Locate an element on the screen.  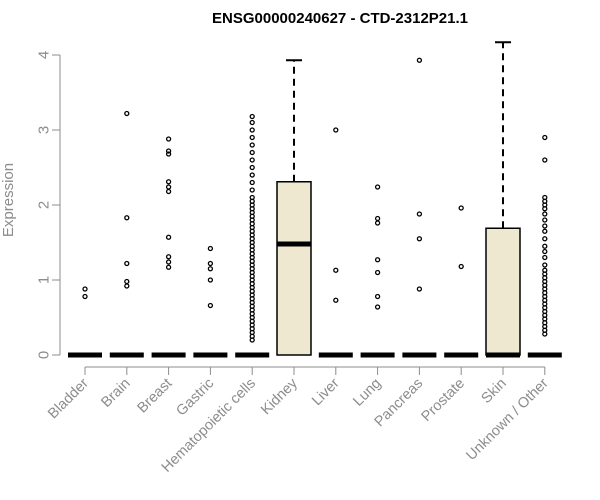
box-breast is located at coordinates (168, 247).